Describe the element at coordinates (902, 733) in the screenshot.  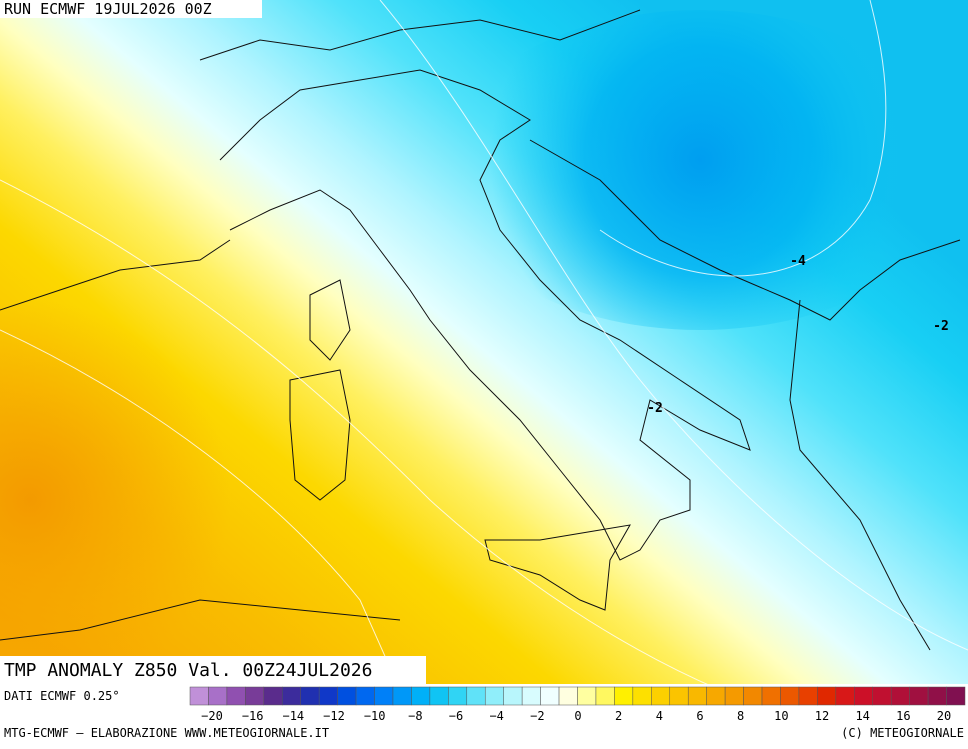
I see `footer-right: (C) METEOGIORNALE` at that location.